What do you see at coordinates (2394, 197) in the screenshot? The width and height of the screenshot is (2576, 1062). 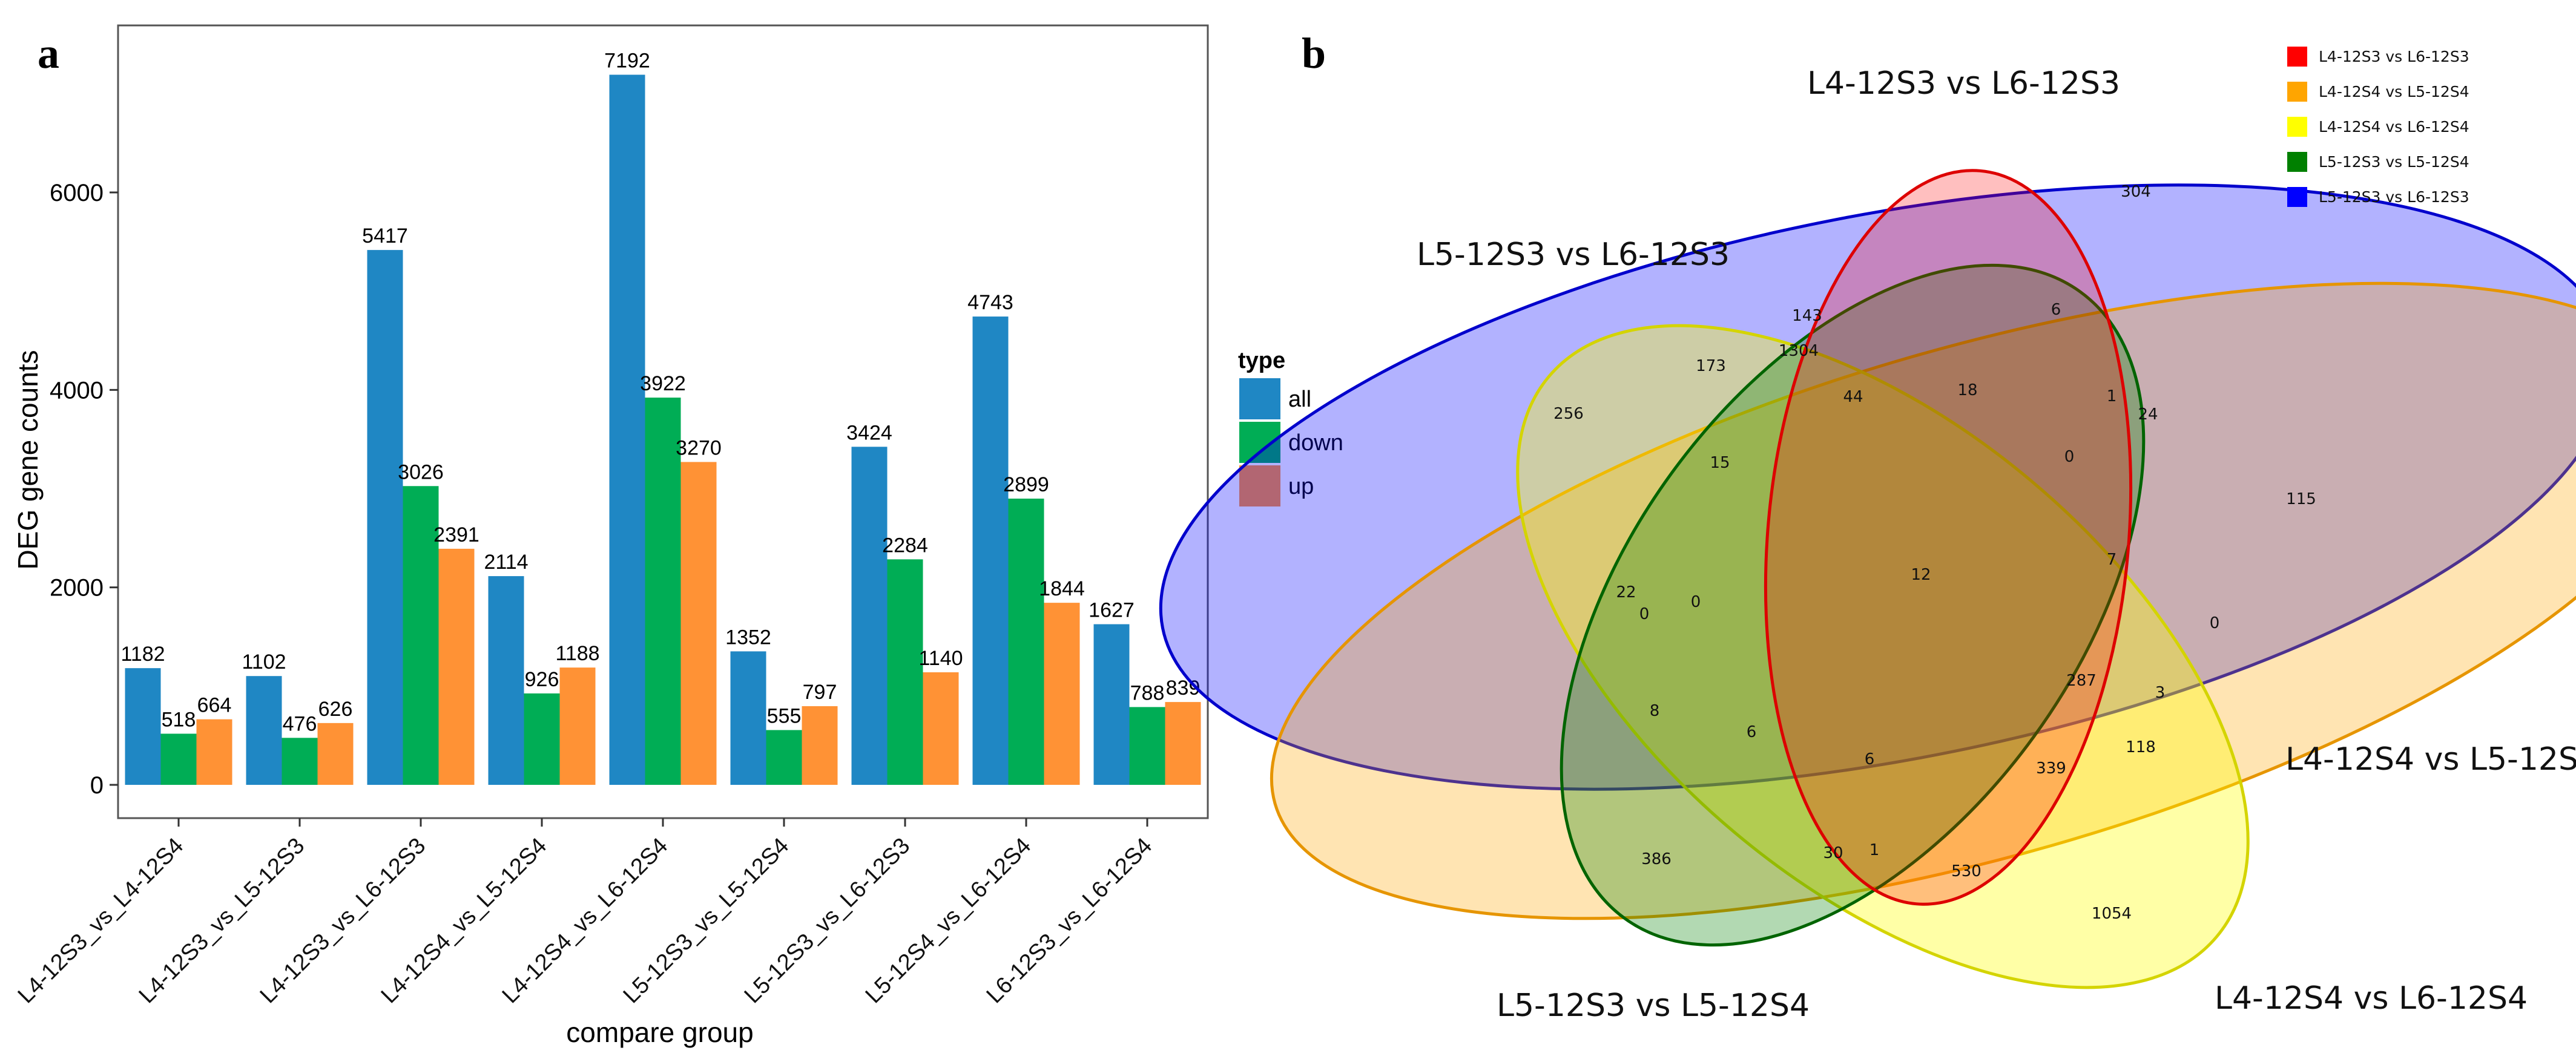 I see `legend-label: L5-12S3 vs L6-12S3` at bounding box center [2394, 197].